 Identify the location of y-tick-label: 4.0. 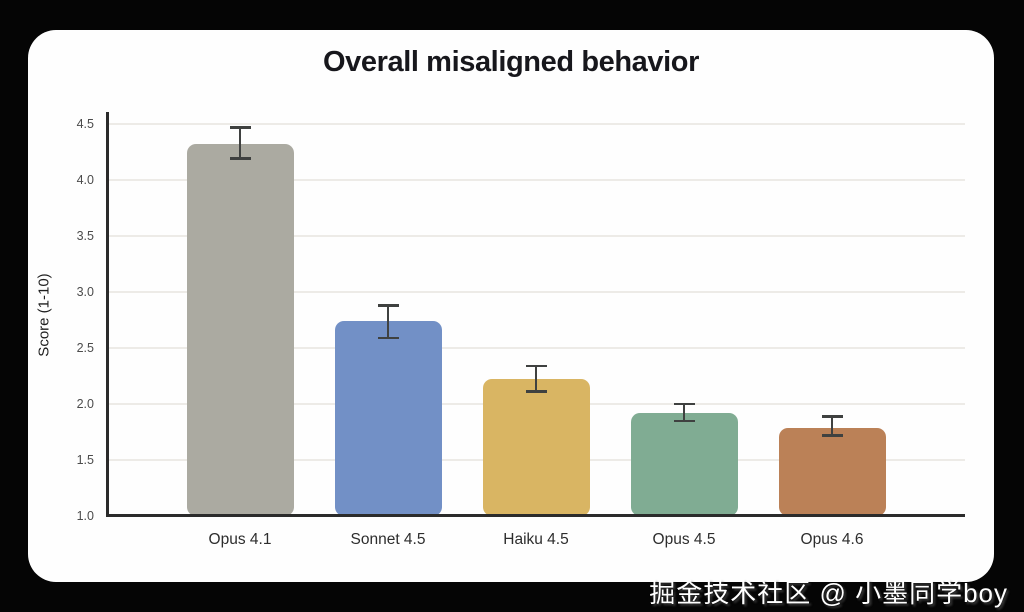
(85, 180).